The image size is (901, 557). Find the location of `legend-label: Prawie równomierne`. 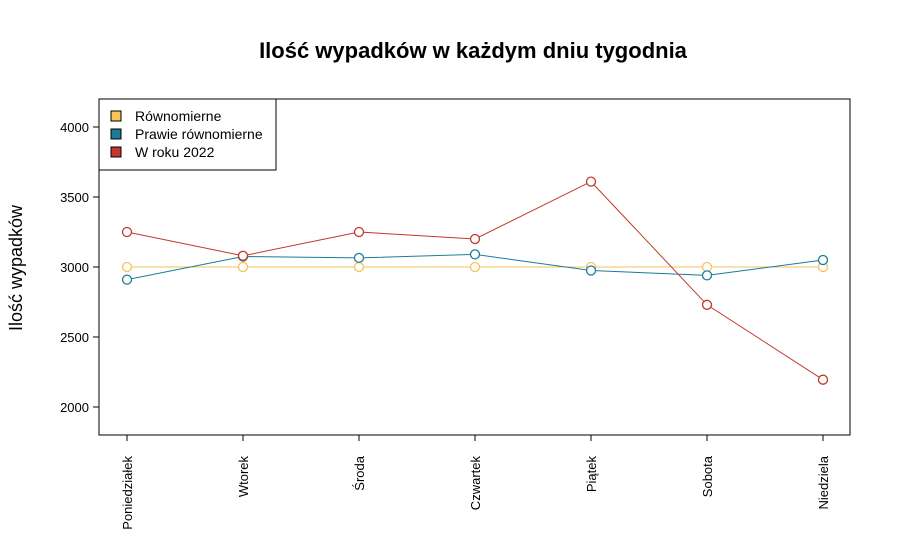

legend-label: Prawie równomierne is located at coordinates (199, 134).